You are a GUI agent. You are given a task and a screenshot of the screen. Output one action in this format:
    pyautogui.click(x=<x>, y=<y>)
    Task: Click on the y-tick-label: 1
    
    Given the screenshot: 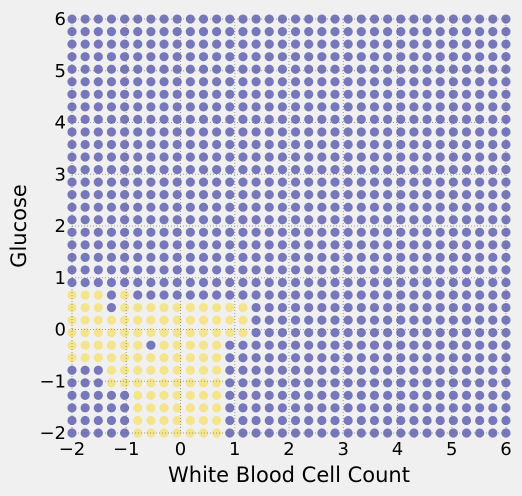 What is the action you would take?
    pyautogui.click(x=60, y=278)
    